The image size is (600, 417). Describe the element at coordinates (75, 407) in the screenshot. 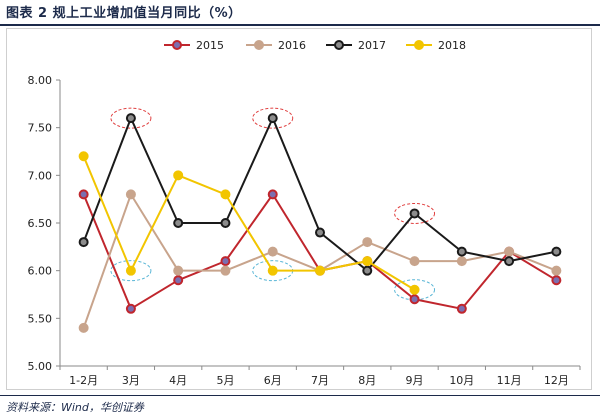

I see `source-note: 资料来源：Wind，华创证券` at that location.